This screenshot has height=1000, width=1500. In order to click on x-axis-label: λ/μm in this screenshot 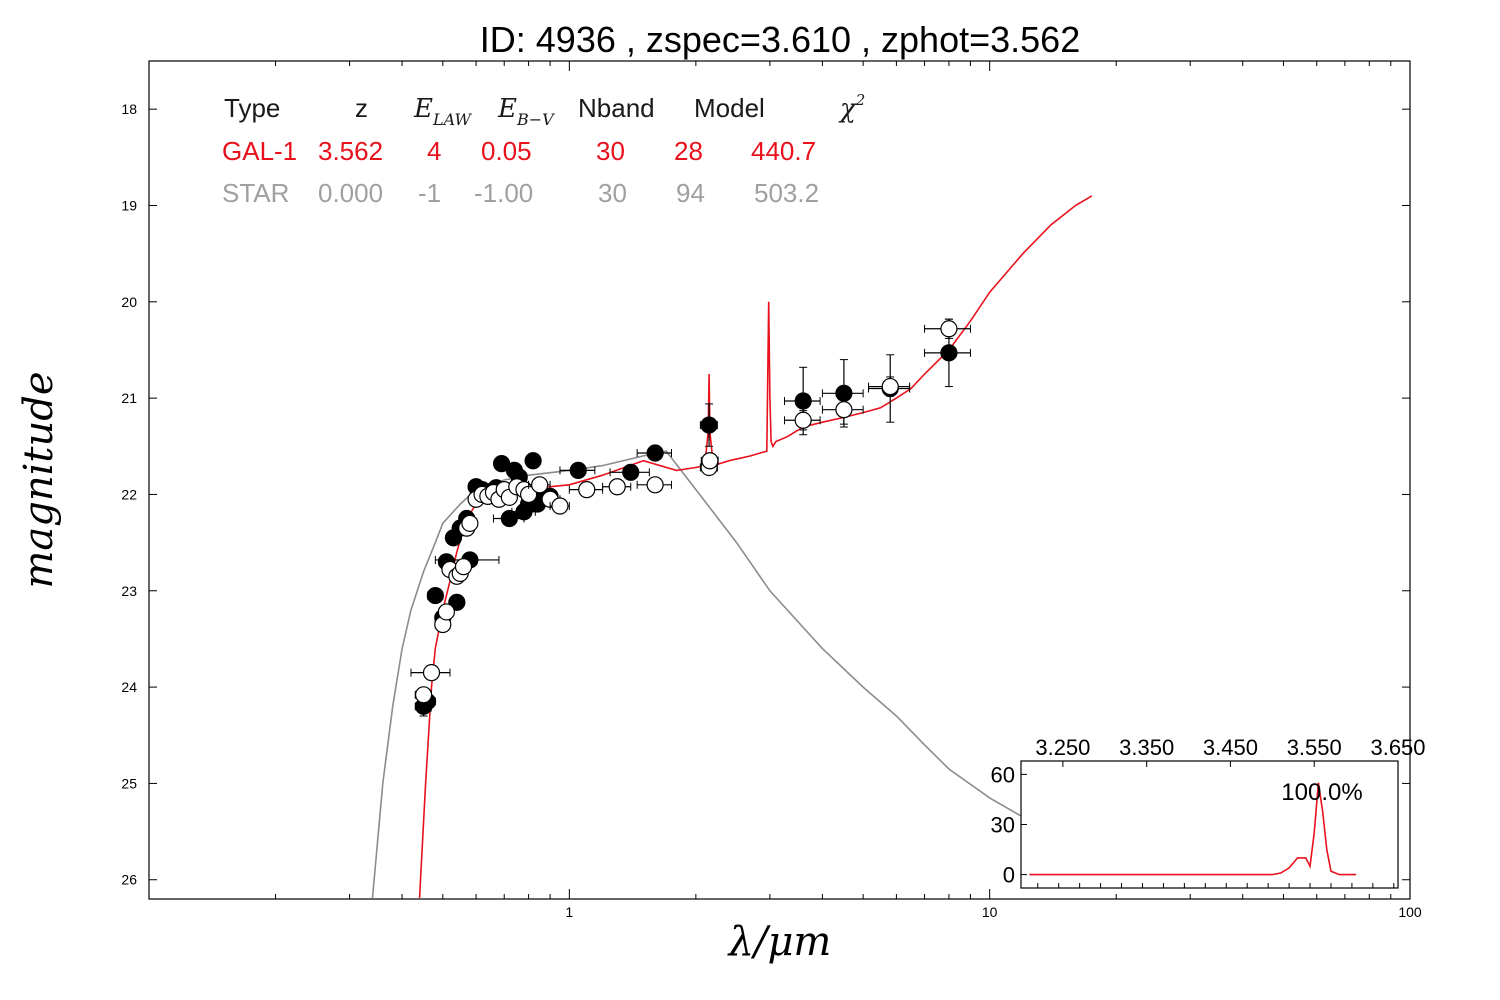, I will do `click(779, 942)`.